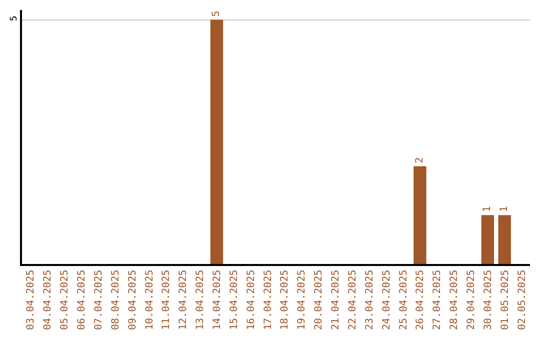 The width and height of the screenshot is (540, 340). I want to click on x-tick-label: 04.04.2025, so click(48, 300).